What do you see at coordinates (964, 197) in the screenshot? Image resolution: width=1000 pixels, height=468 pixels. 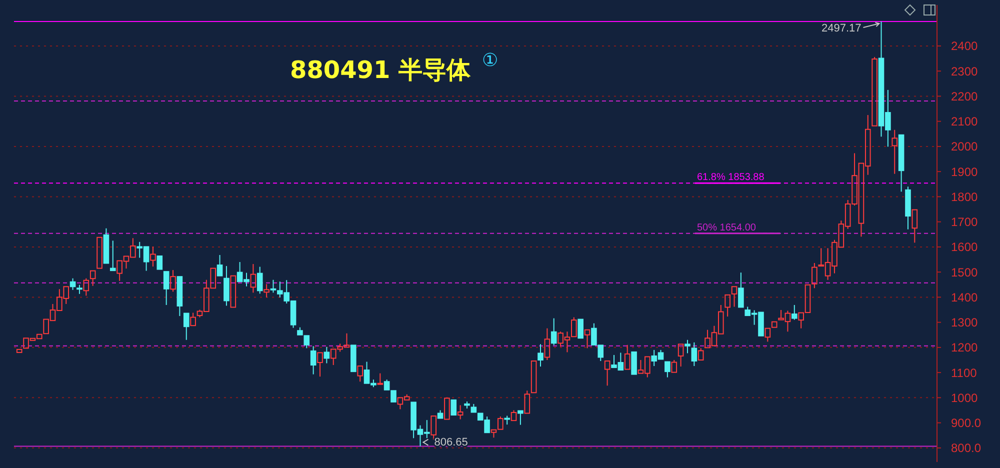 I see `y-tick-label: 1800` at bounding box center [964, 197].